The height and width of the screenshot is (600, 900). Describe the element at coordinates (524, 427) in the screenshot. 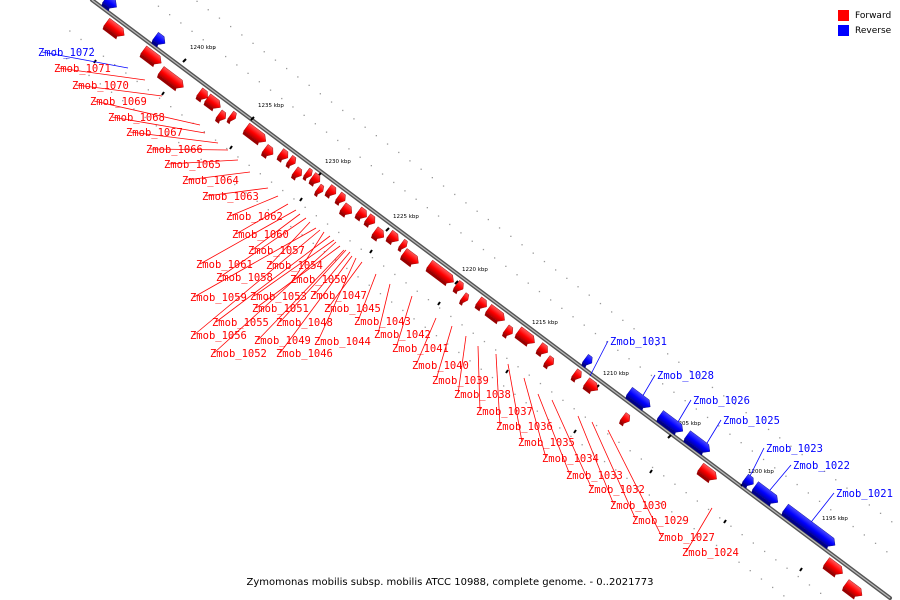

I see `gene-label-zmob-1036: Zmob_1036` at that location.